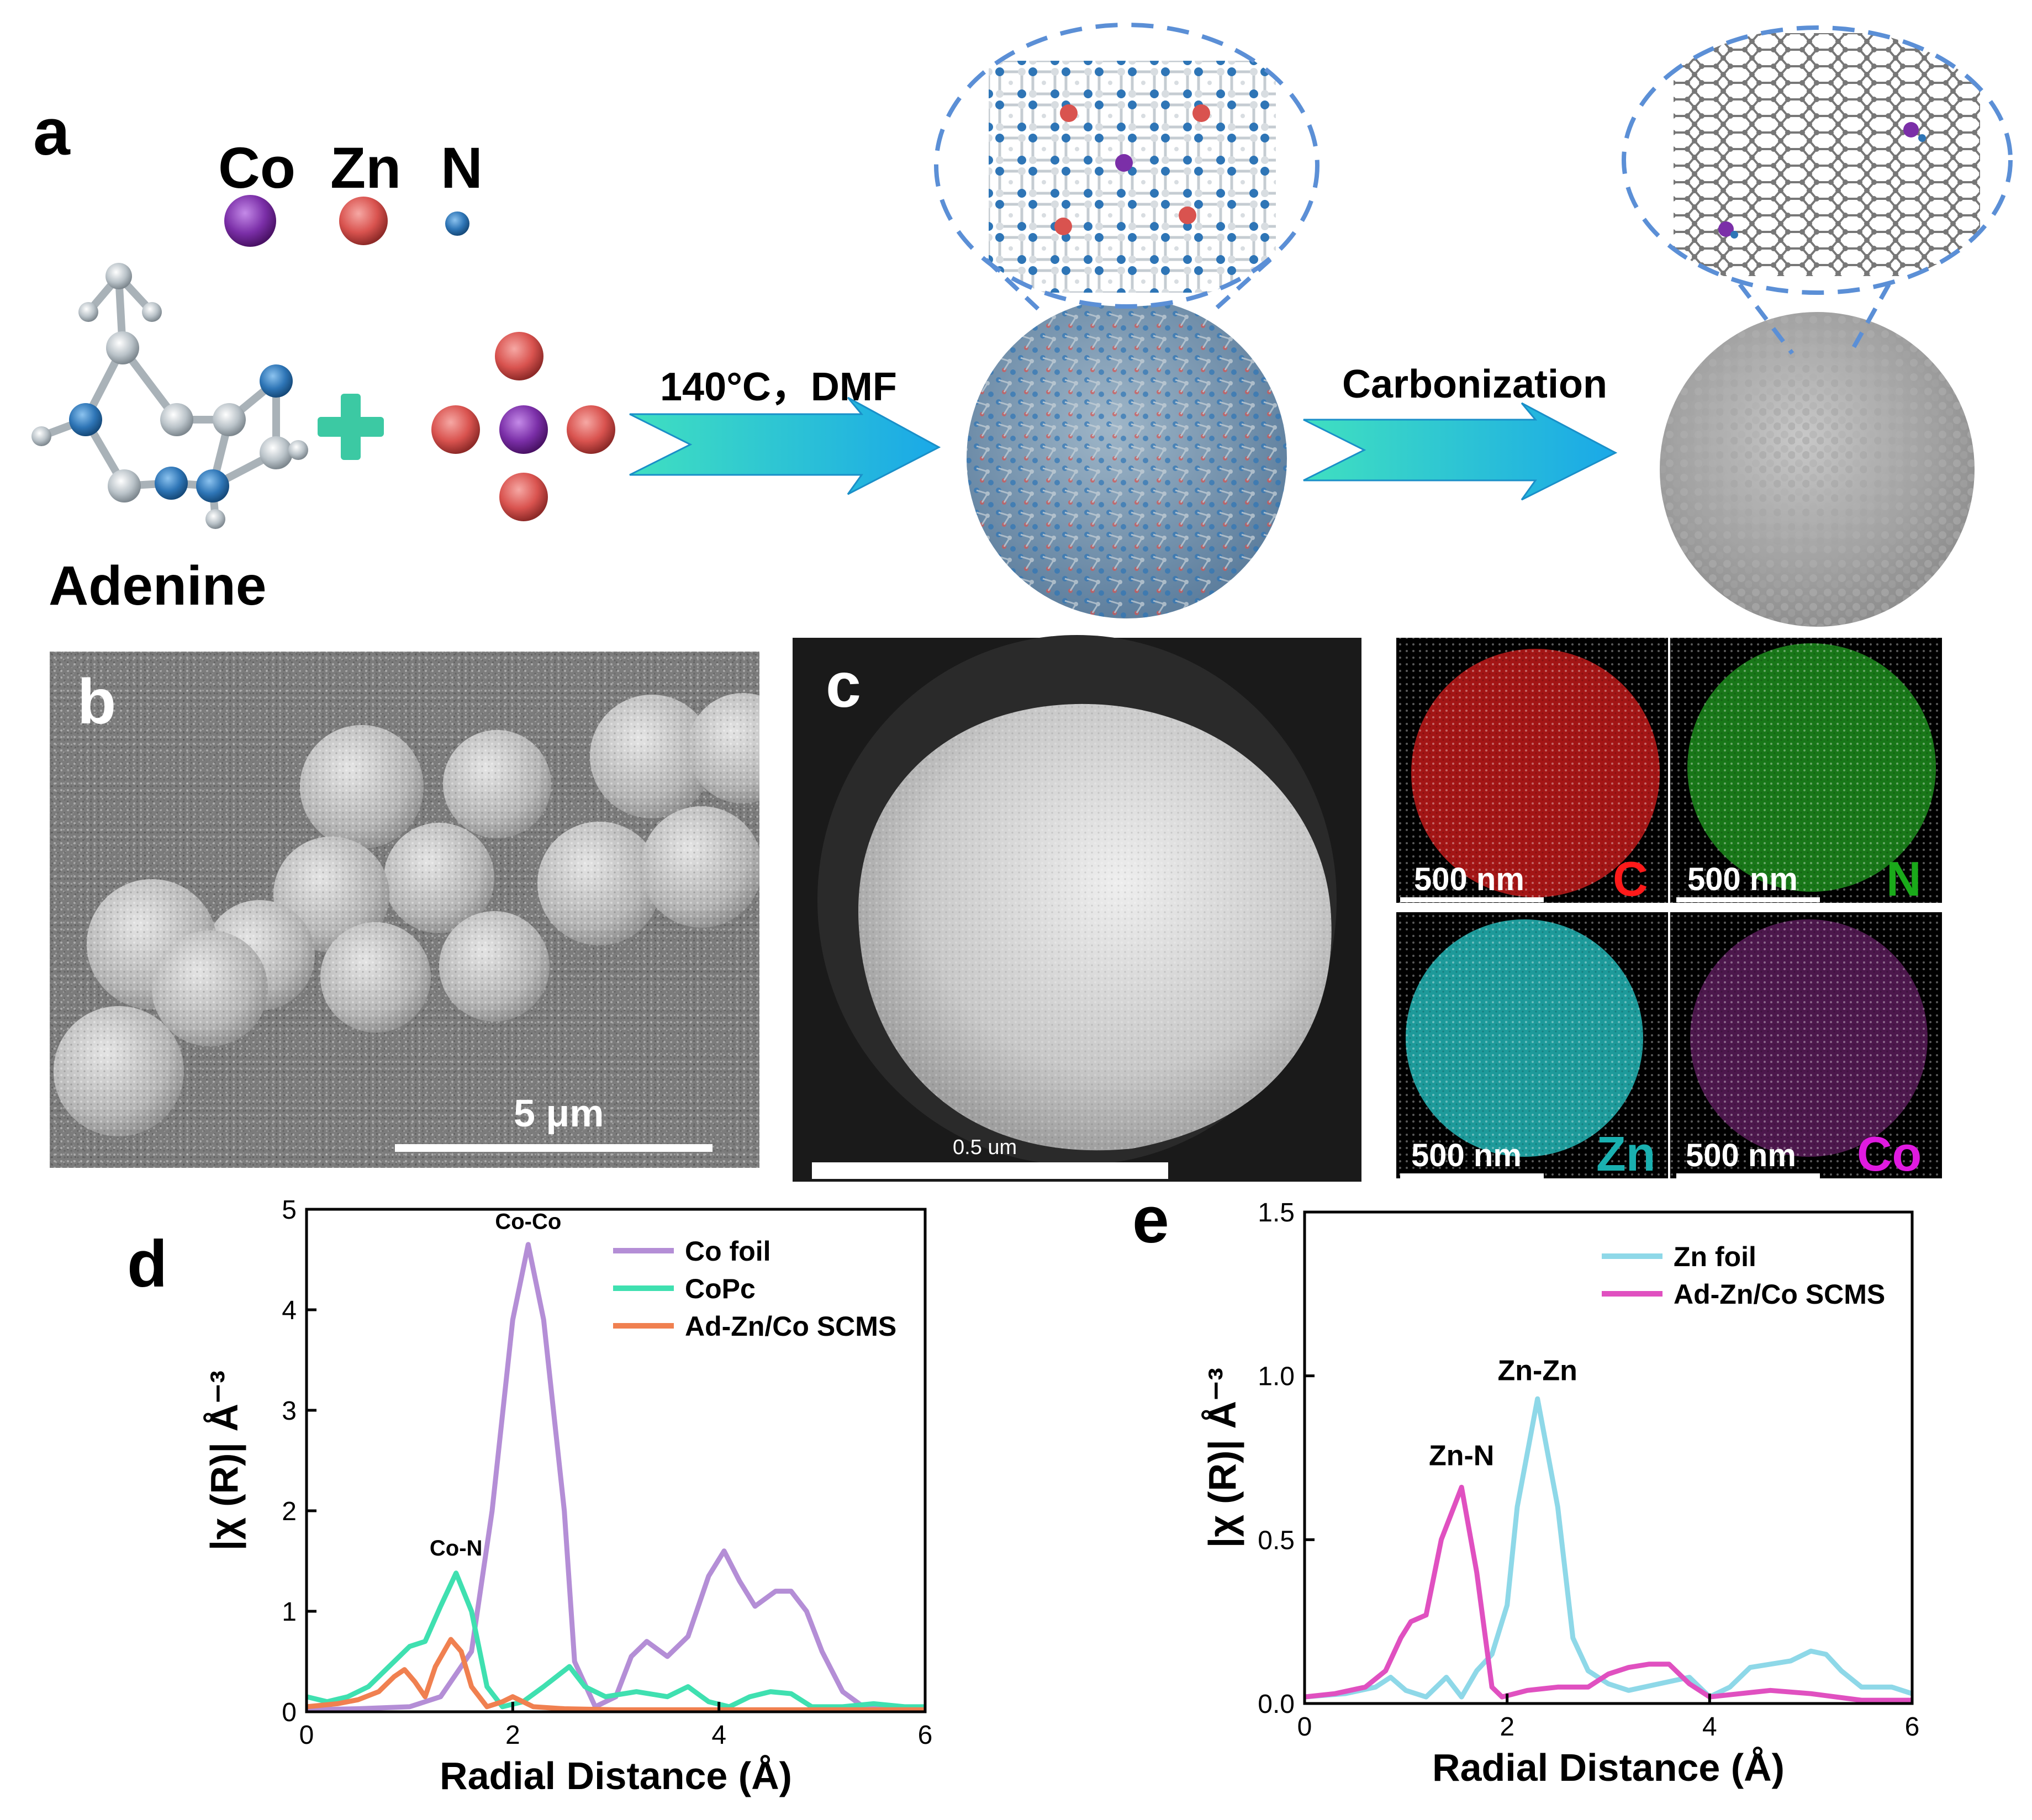 The image size is (2032, 1820). What do you see at coordinates (1817, 190) in the screenshot?
I see `zoom-view-carbon` at bounding box center [1817, 190].